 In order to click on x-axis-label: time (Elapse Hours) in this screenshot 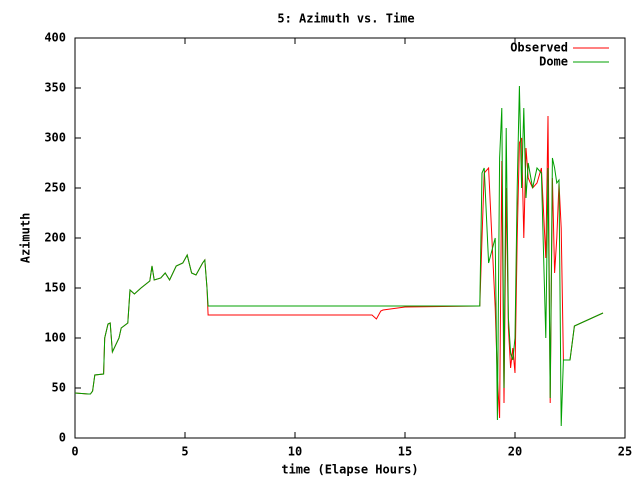, I will do `click(349, 470)`.